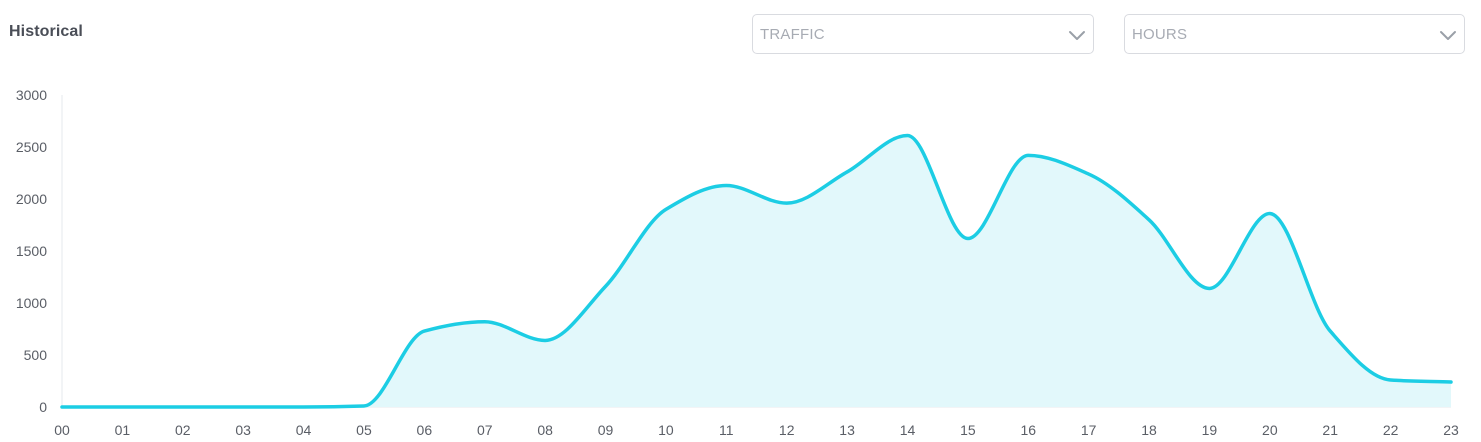 Image resolution: width=1481 pixels, height=442 pixels. What do you see at coordinates (485, 430) in the screenshot?
I see `x-tick-label: 07` at bounding box center [485, 430].